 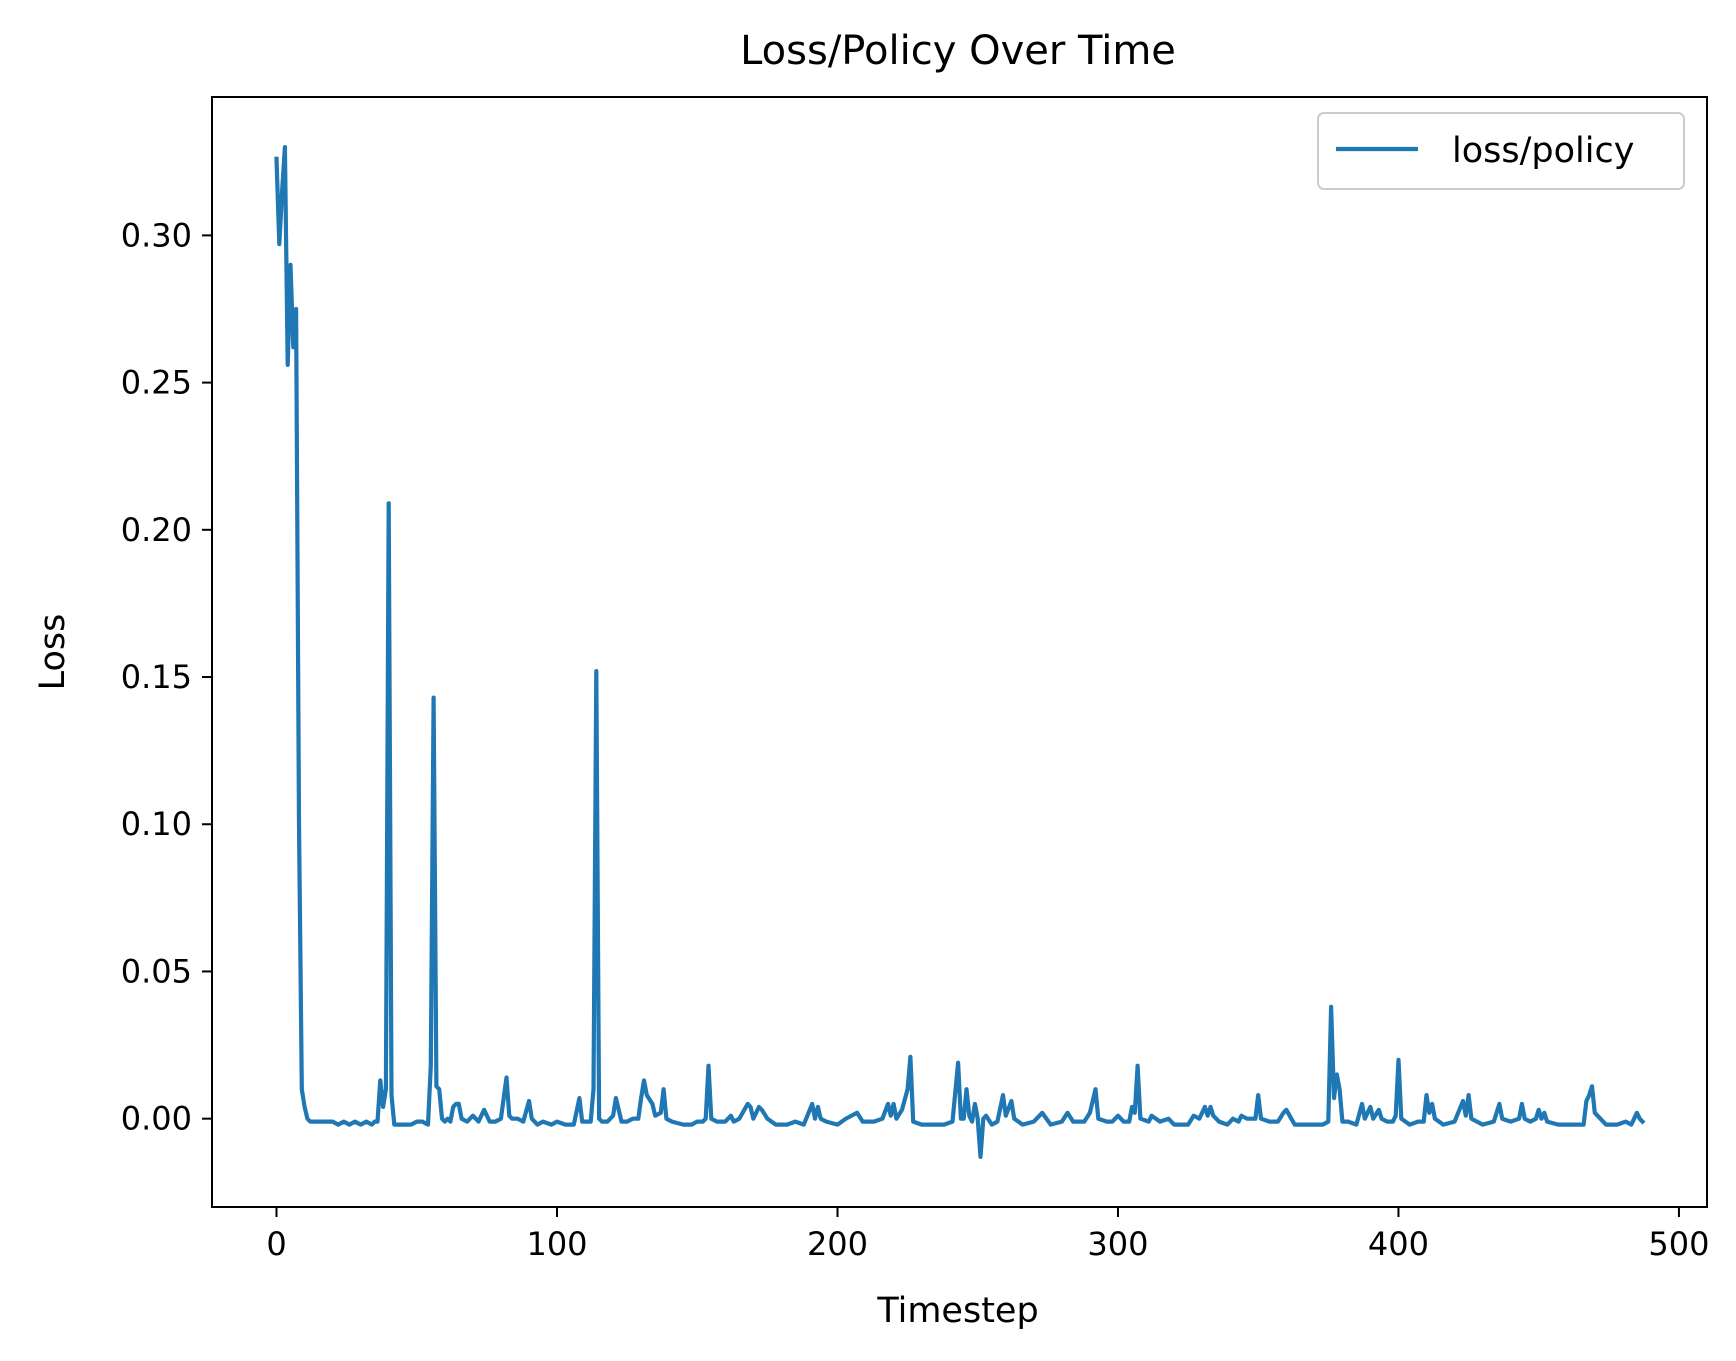 What do you see at coordinates (156, 677) in the screenshot?
I see `y-tick-label: 0.15` at bounding box center [156, 677].